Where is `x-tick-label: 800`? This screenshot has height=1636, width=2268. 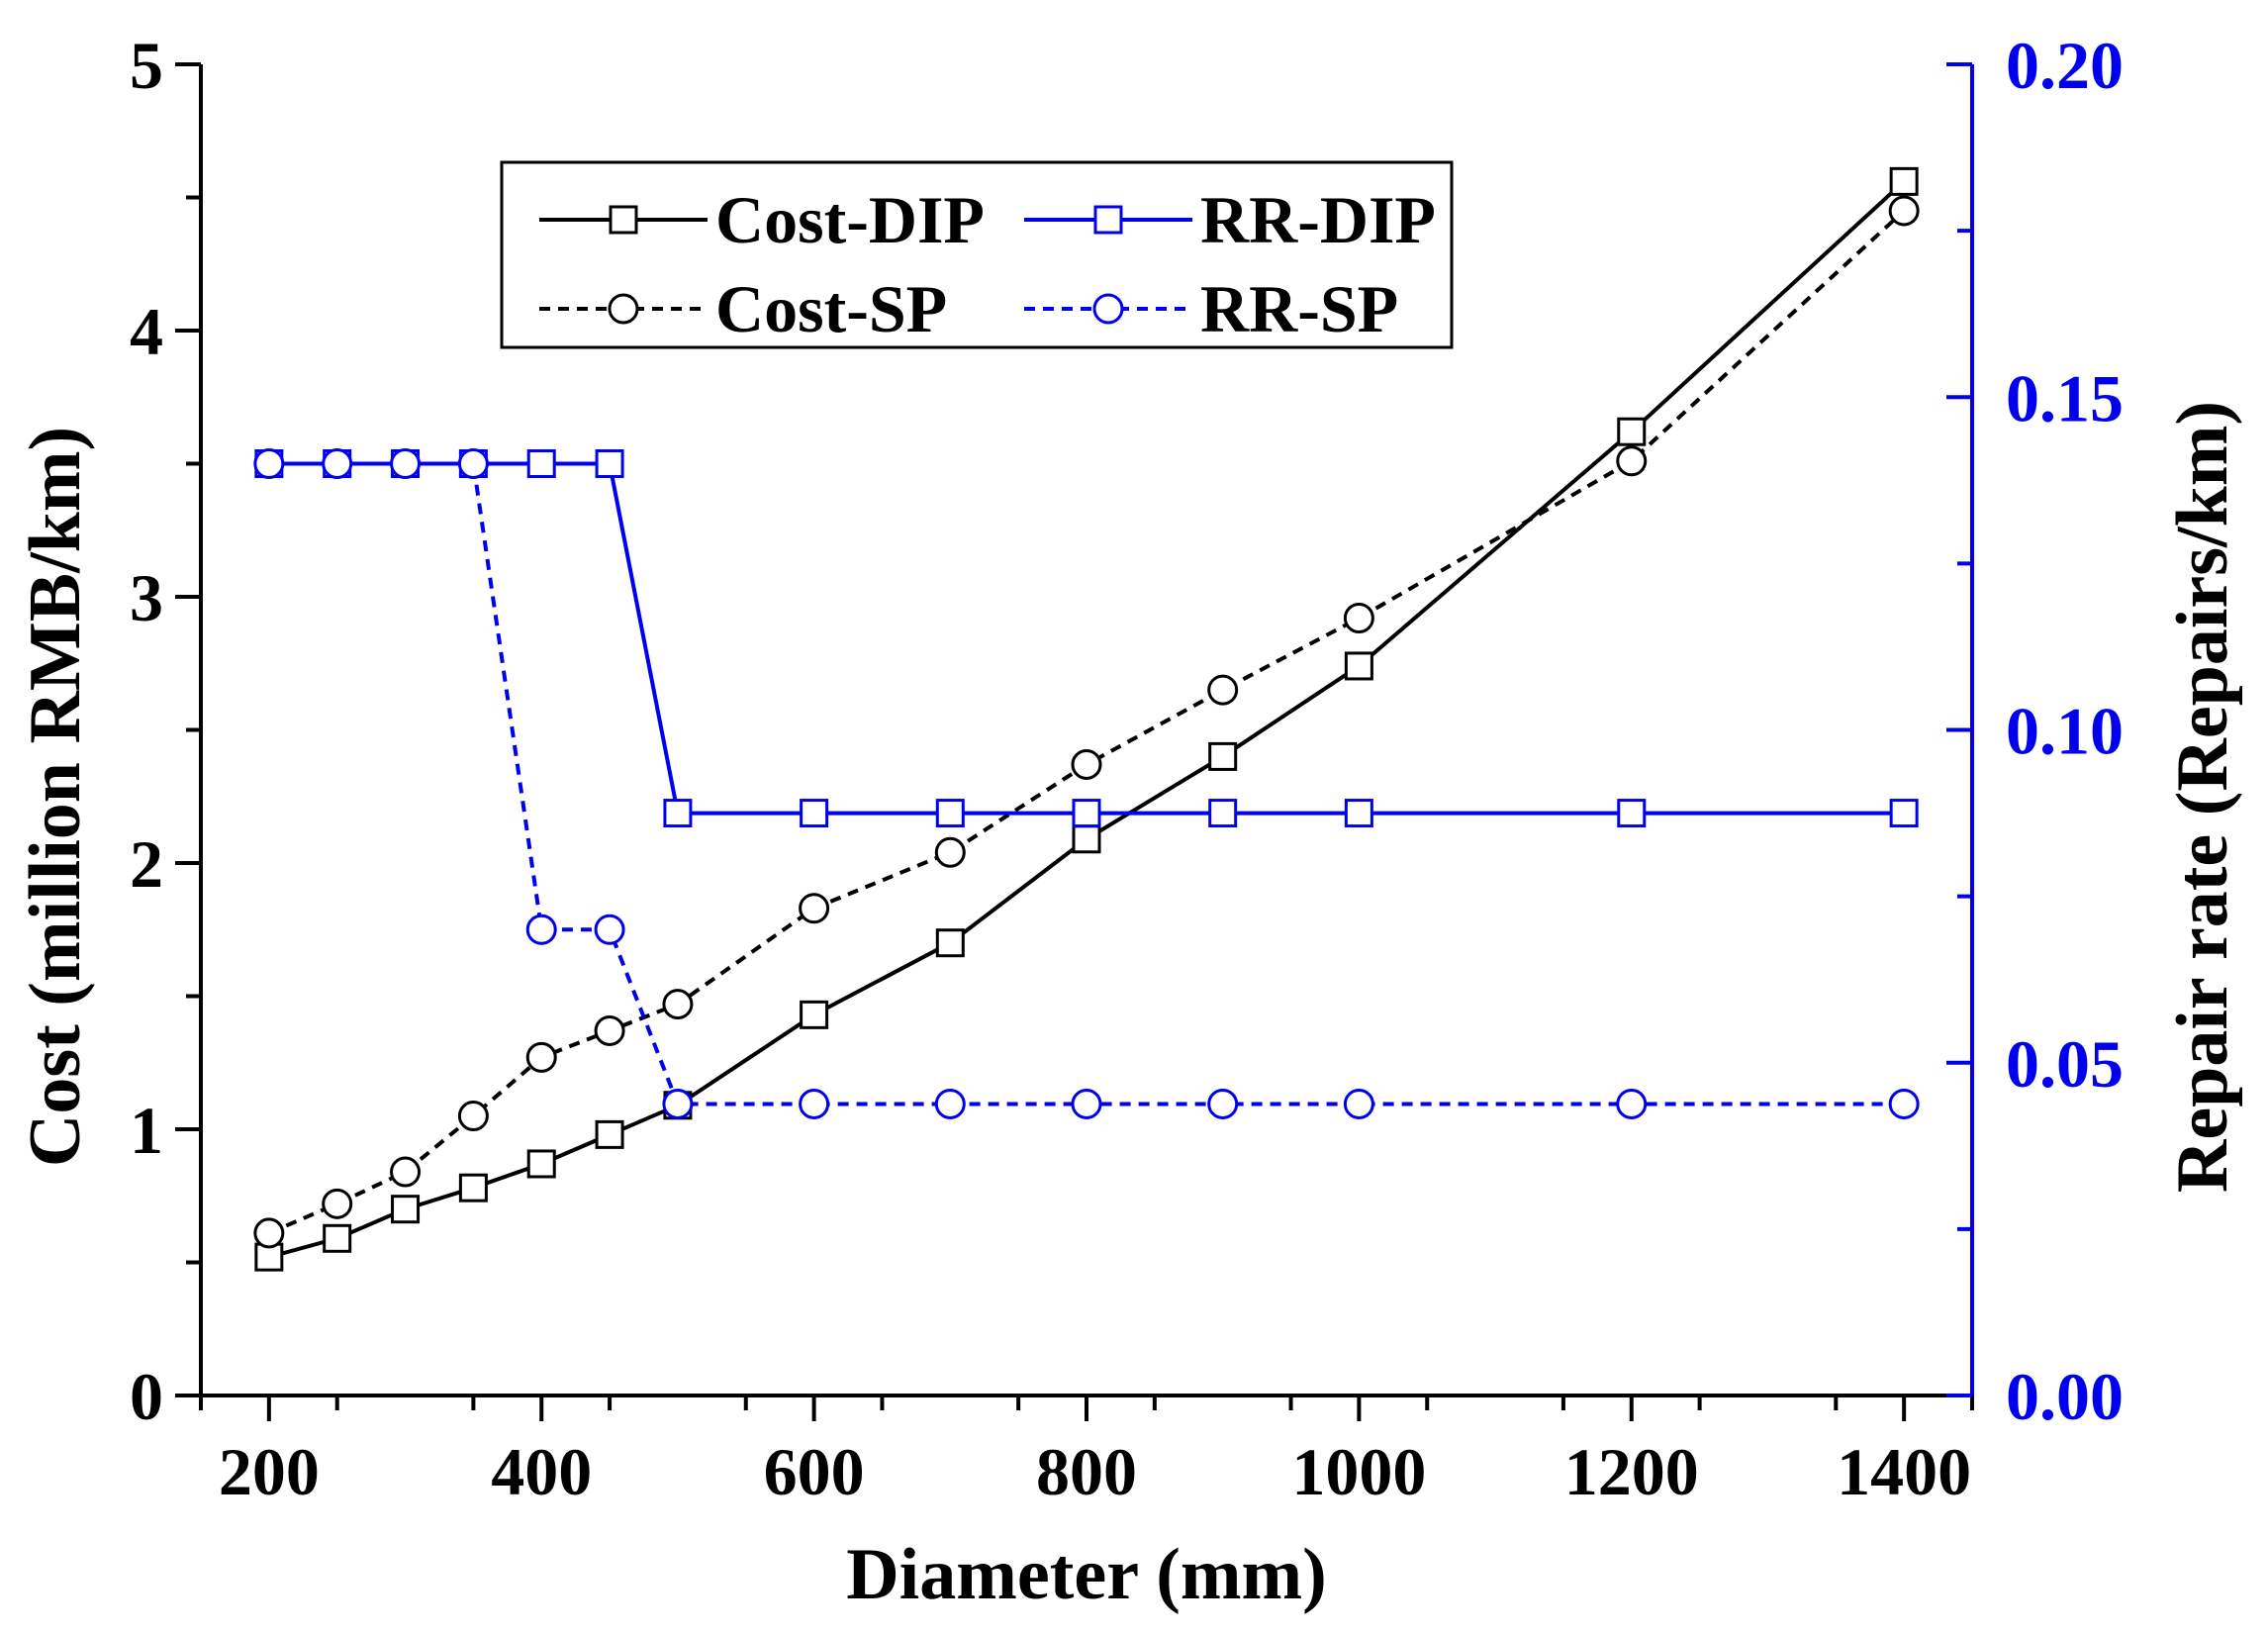 x-tick-label: 800 is located at coordinates (1086, 1471).